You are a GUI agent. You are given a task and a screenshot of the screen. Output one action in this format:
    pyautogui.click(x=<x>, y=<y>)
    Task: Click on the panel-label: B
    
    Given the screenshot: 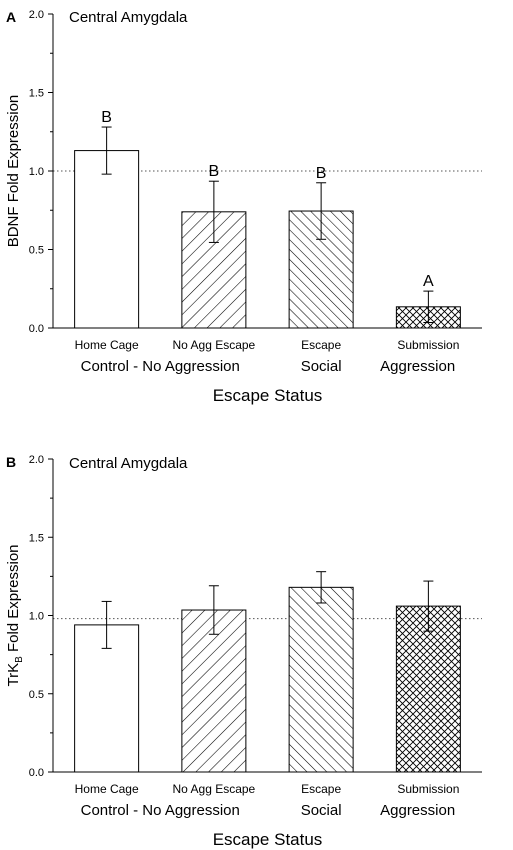 What is the action you would take?
    pyautogui.click(x=11, y=462)
    